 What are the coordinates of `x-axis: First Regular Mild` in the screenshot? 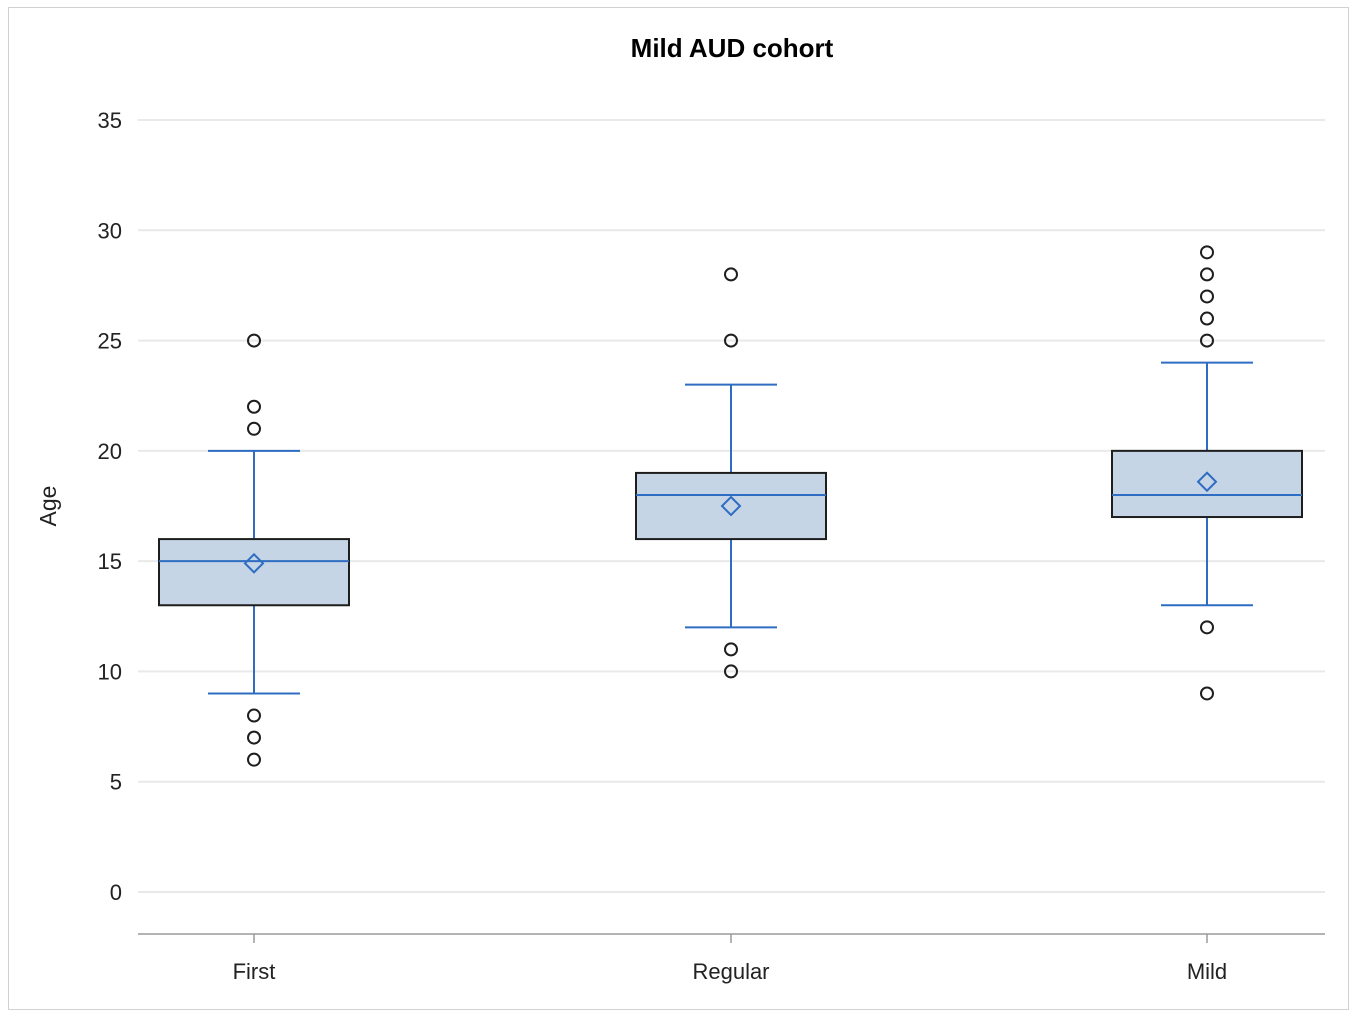 It's located at (731, 958).